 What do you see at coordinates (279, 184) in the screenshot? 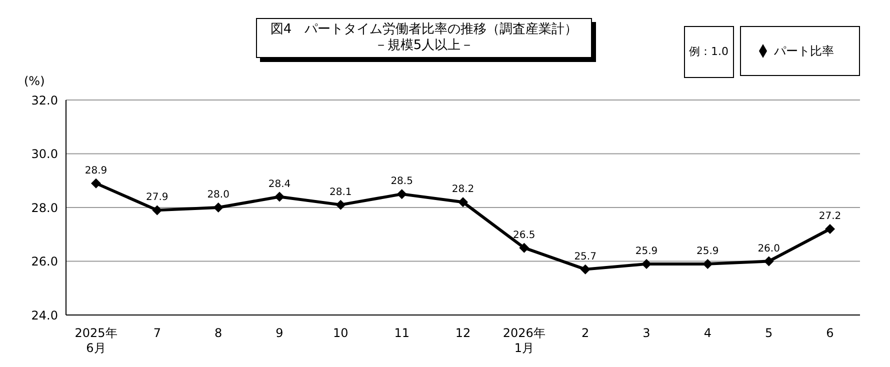
I see `data-label: 28.4` at bounding box center [279, 184].